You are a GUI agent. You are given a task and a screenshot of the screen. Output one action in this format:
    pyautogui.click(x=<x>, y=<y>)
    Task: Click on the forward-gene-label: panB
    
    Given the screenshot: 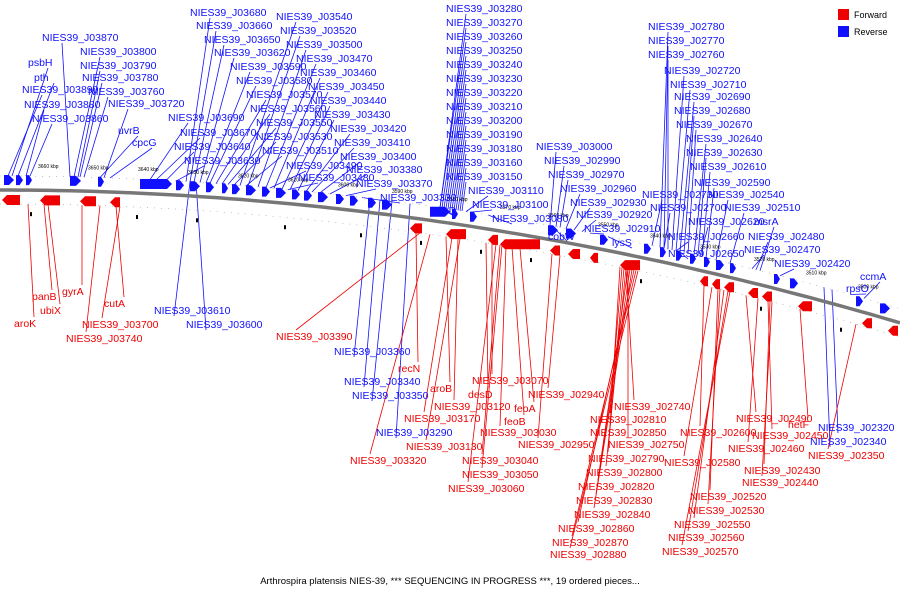 What is the action you would take?
    pyautogui.click(x=44, y=297)
    